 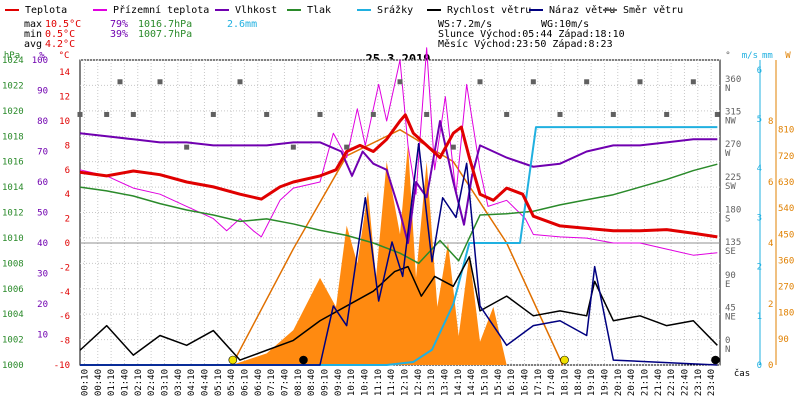 What do you see at coordinates (759, 169) in the screenshot?
I see `ms-tick-label: 4` at bounding box center [759, 169].